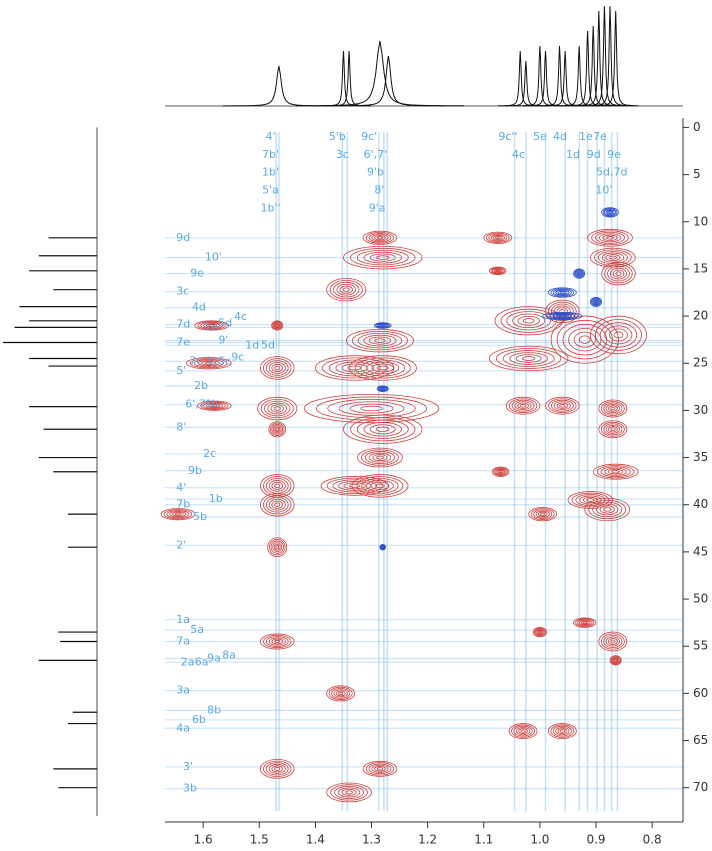 Image resolution: width=712 pixels, height=851 pixels. Describe the element at coordinates (700, 316) in the screenshot. I see `y-tick-label: 20` at that location.